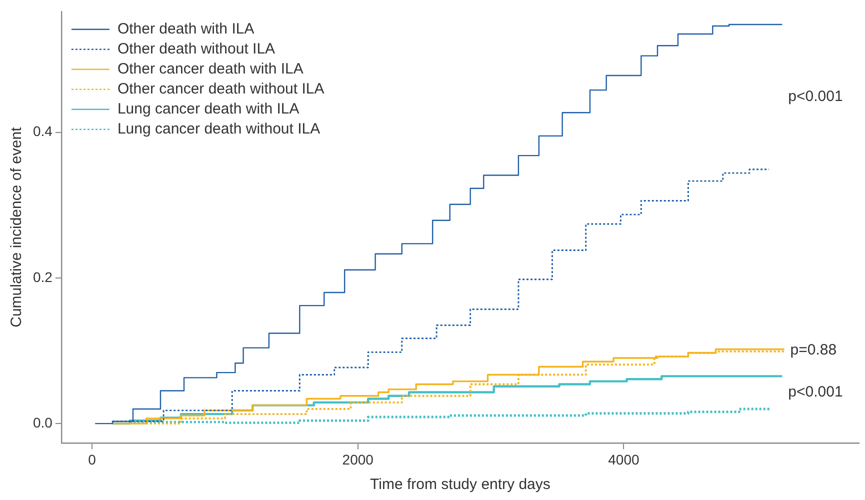 This screenshot has width=865, height=500. What do you see at coordinates (358, 459) in the screenshot?
I see `x-tick-label: 2000` at bounding box center [358, 459].